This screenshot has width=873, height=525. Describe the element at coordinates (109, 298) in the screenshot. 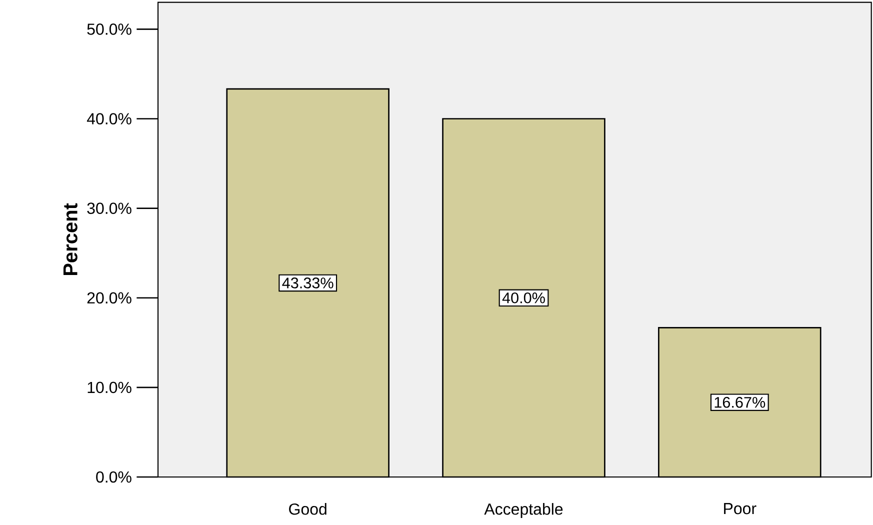

I see `y-tick-label: 20.0%` at that location.